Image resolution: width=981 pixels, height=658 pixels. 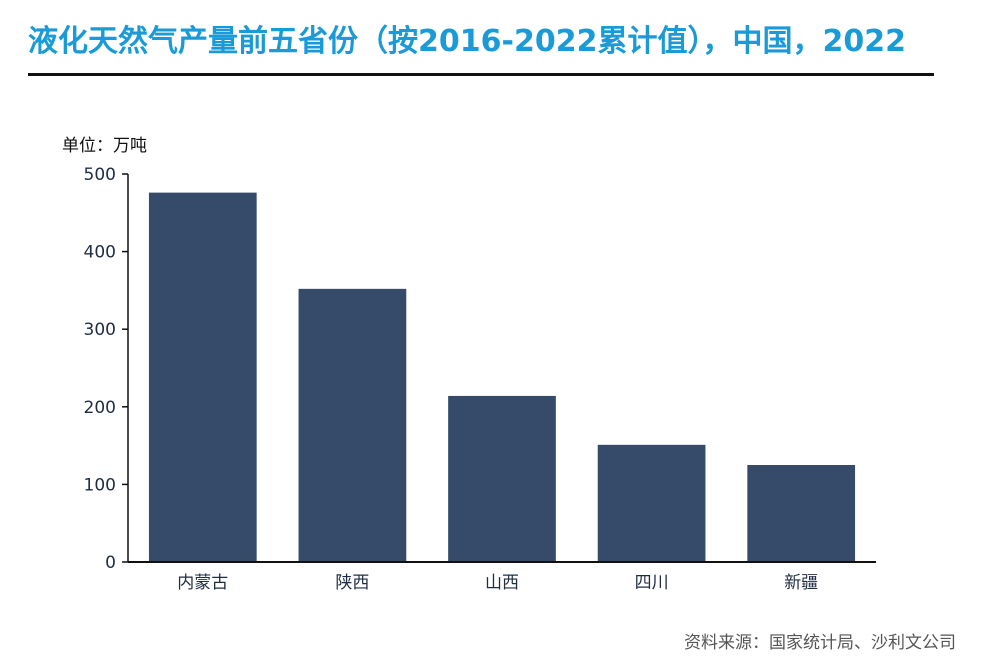 What do you see at coordinates (110, 563) in the screenshot?
I see `y-tick-label-0: 0` at bounding box center [110, 563].